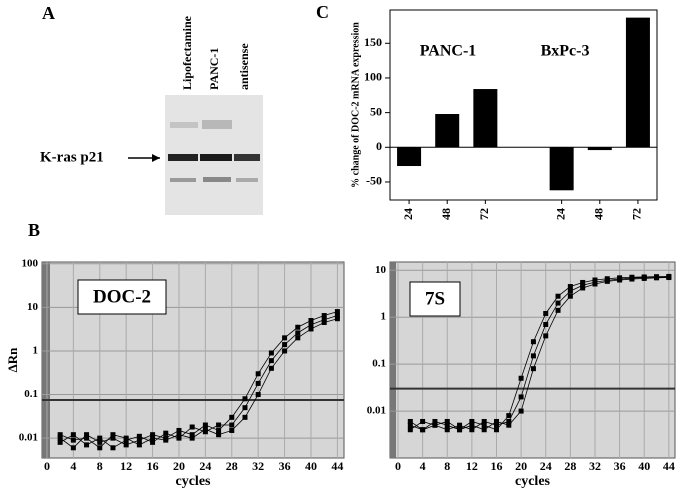 The width and height of the screenshot is (684, 490). I want to click on y-tick-label: 10, so click(381, 270).